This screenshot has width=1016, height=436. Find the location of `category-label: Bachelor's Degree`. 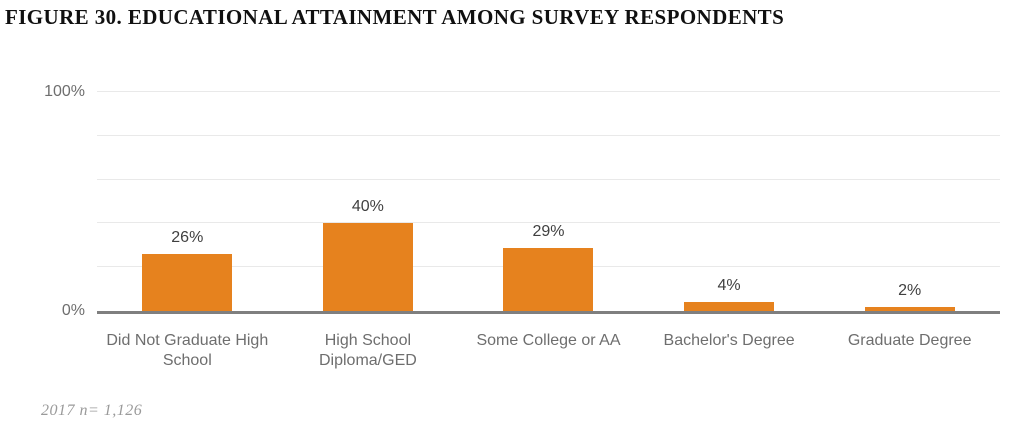

category-label: Bachelor's Degree is located at coordinates (729, 340).